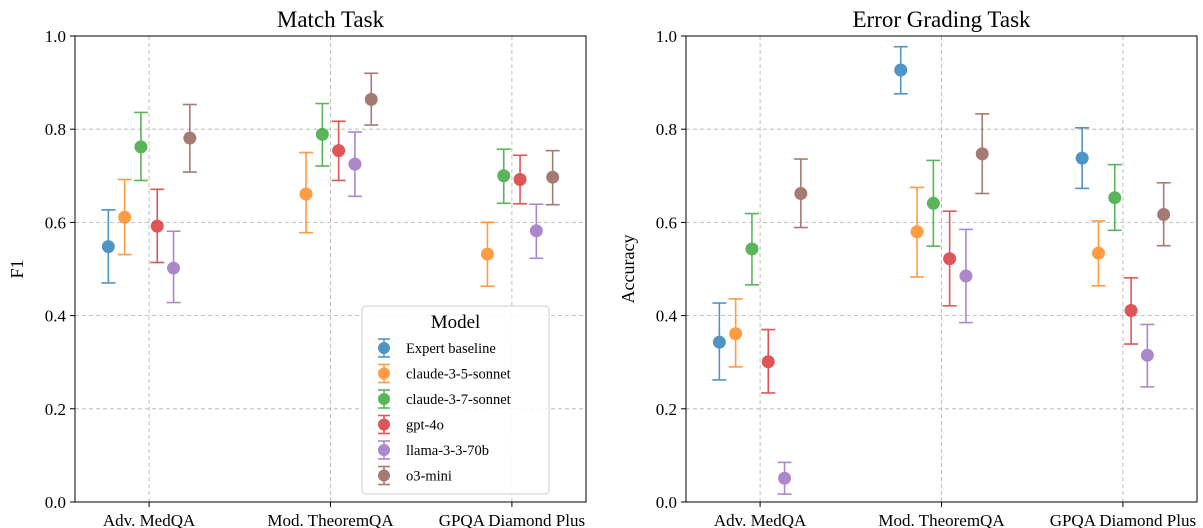 The width and height of the screenshot is (1203, 528). I want to click on legend-entry-label: o3-mini, so click(429, 477).